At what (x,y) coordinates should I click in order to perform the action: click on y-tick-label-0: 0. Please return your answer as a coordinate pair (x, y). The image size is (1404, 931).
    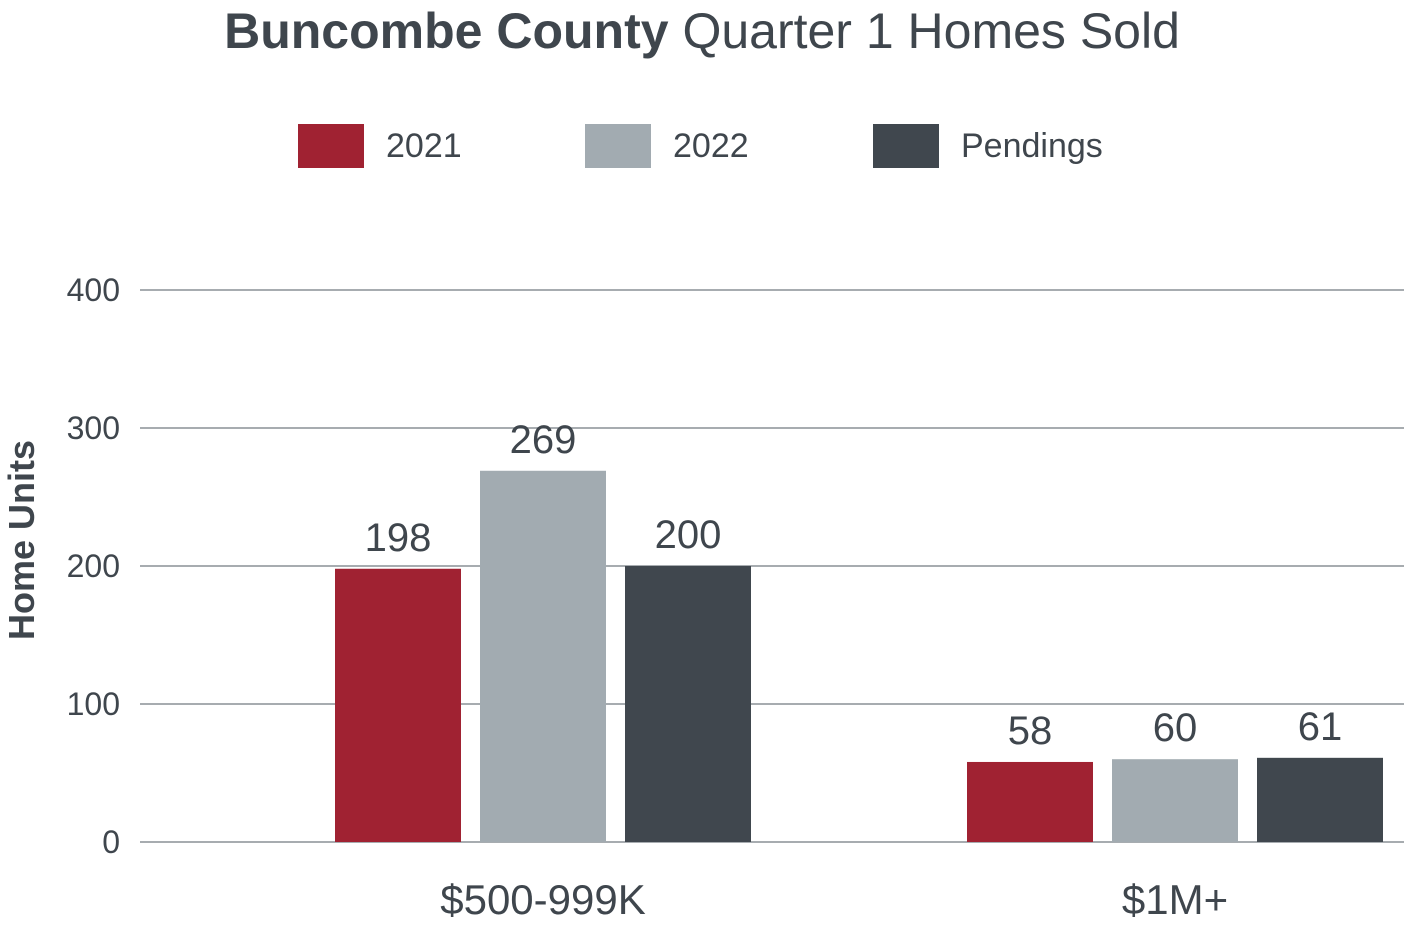
    Looking at the image, I should click on (111, 842).